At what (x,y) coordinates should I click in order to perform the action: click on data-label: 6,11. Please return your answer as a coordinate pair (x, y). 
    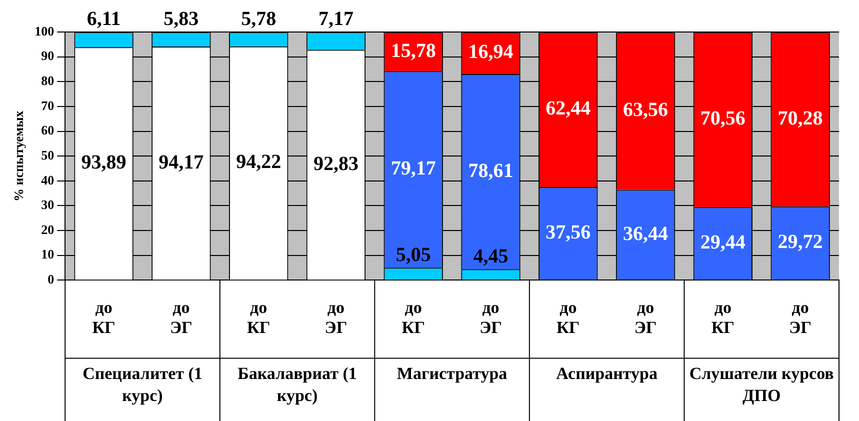
    Looking at the image, I should click on (103, 19).